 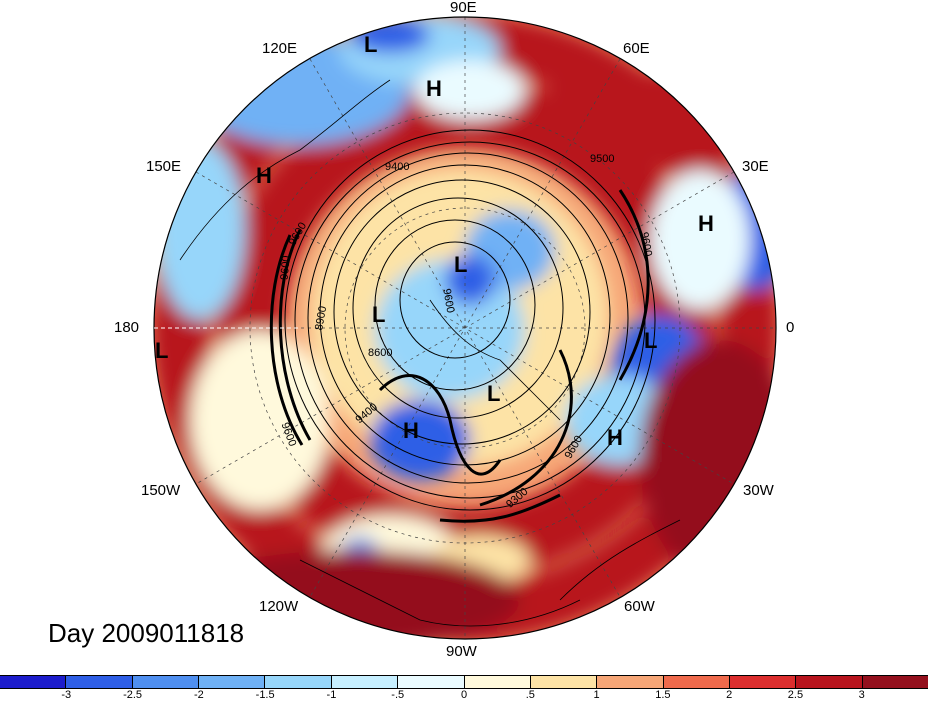 I want to click on colorbar-tick-label: 3, so click(x=861, y=695).